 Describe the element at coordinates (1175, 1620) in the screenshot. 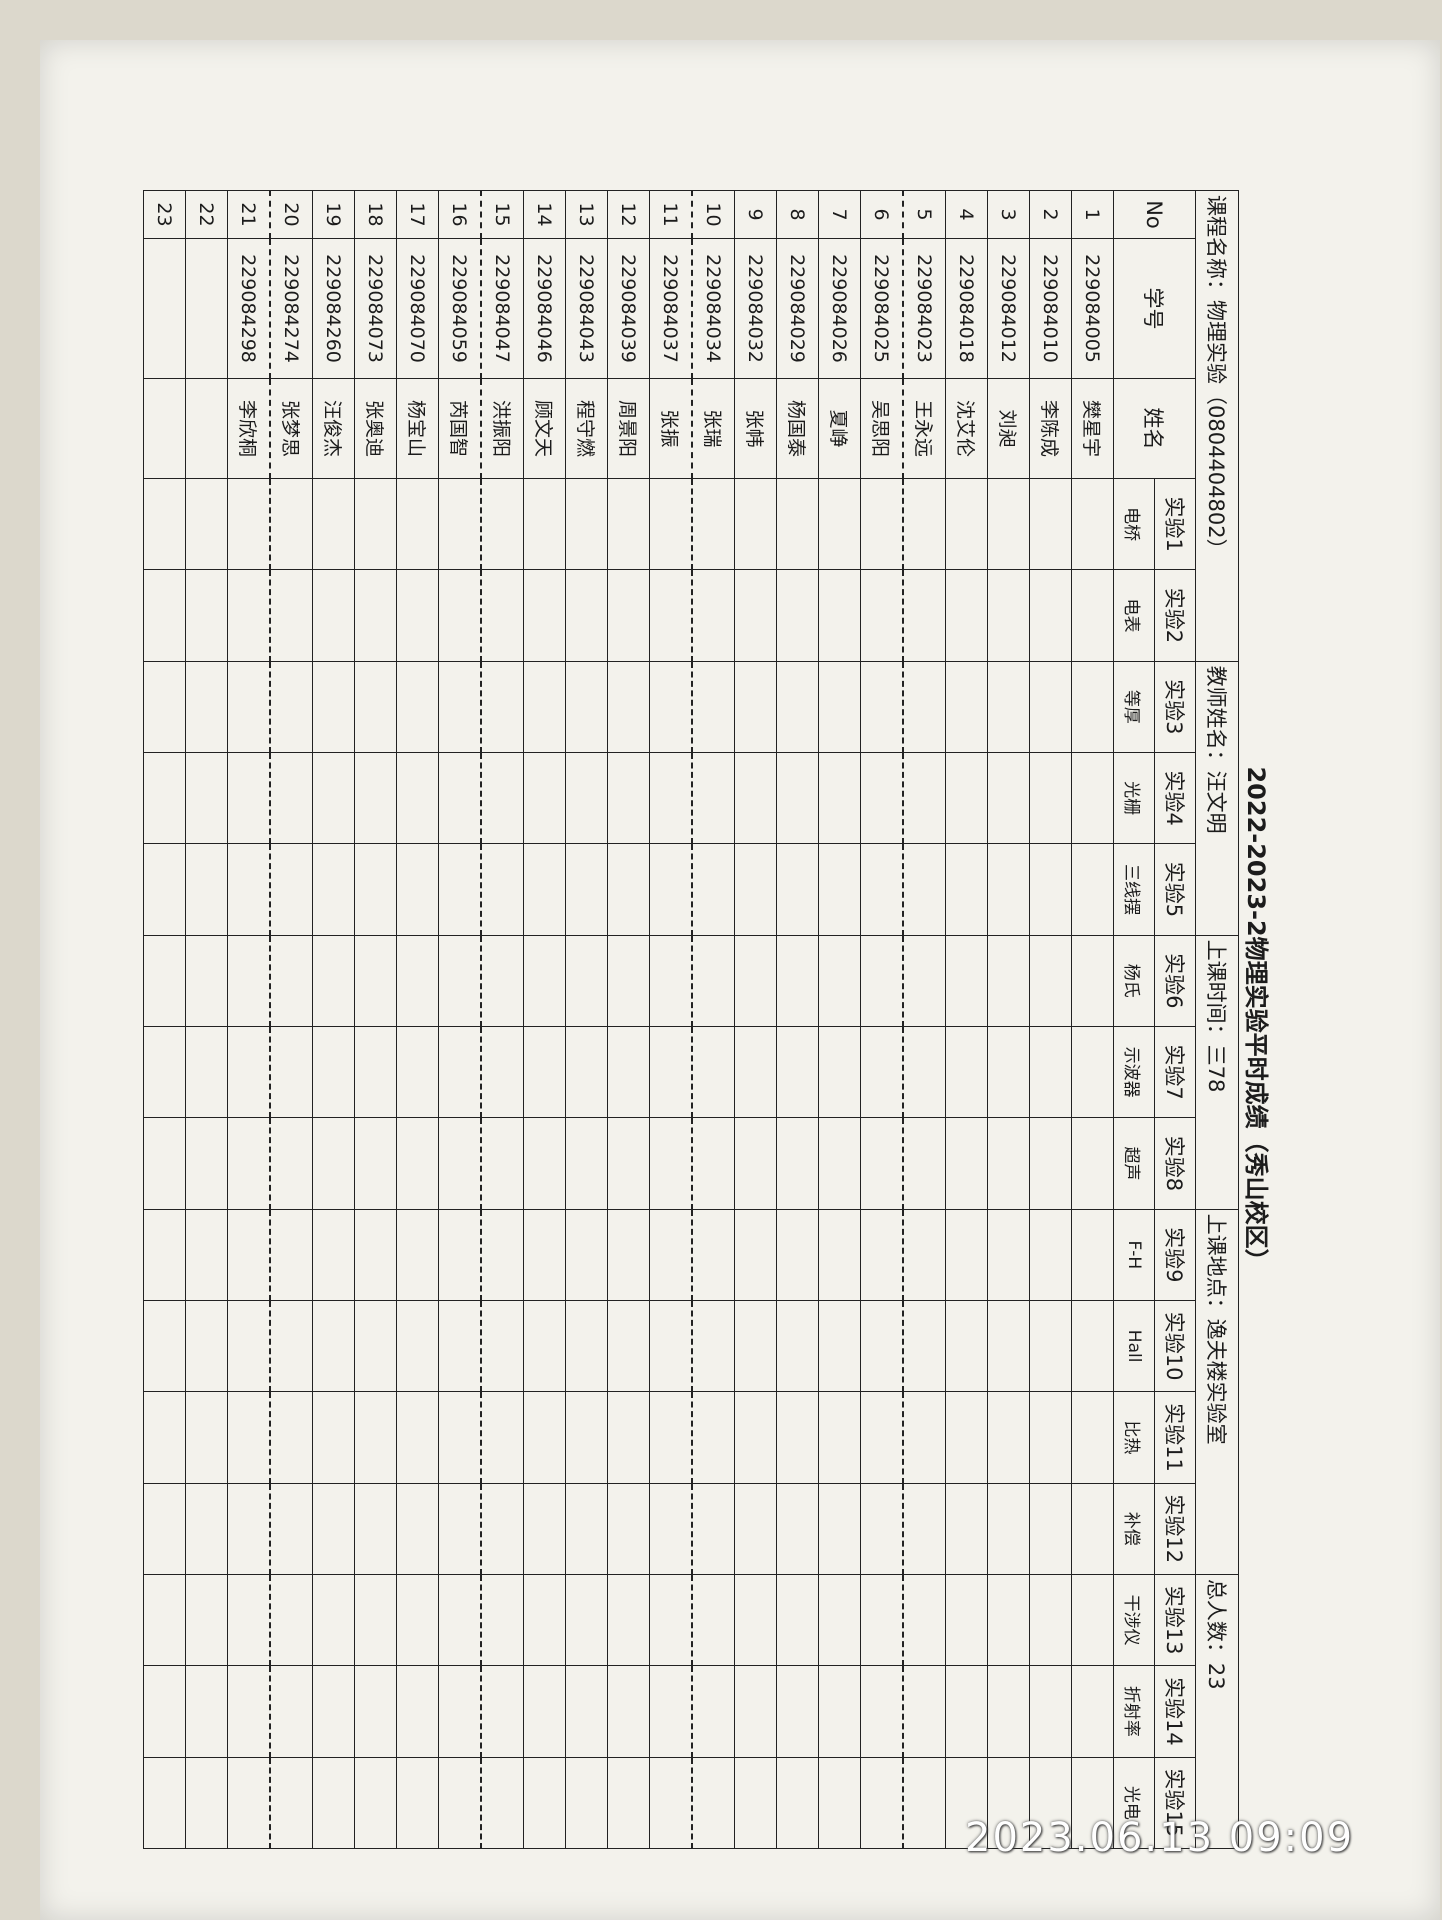

I see `experiment-number: 实验13` at that location.